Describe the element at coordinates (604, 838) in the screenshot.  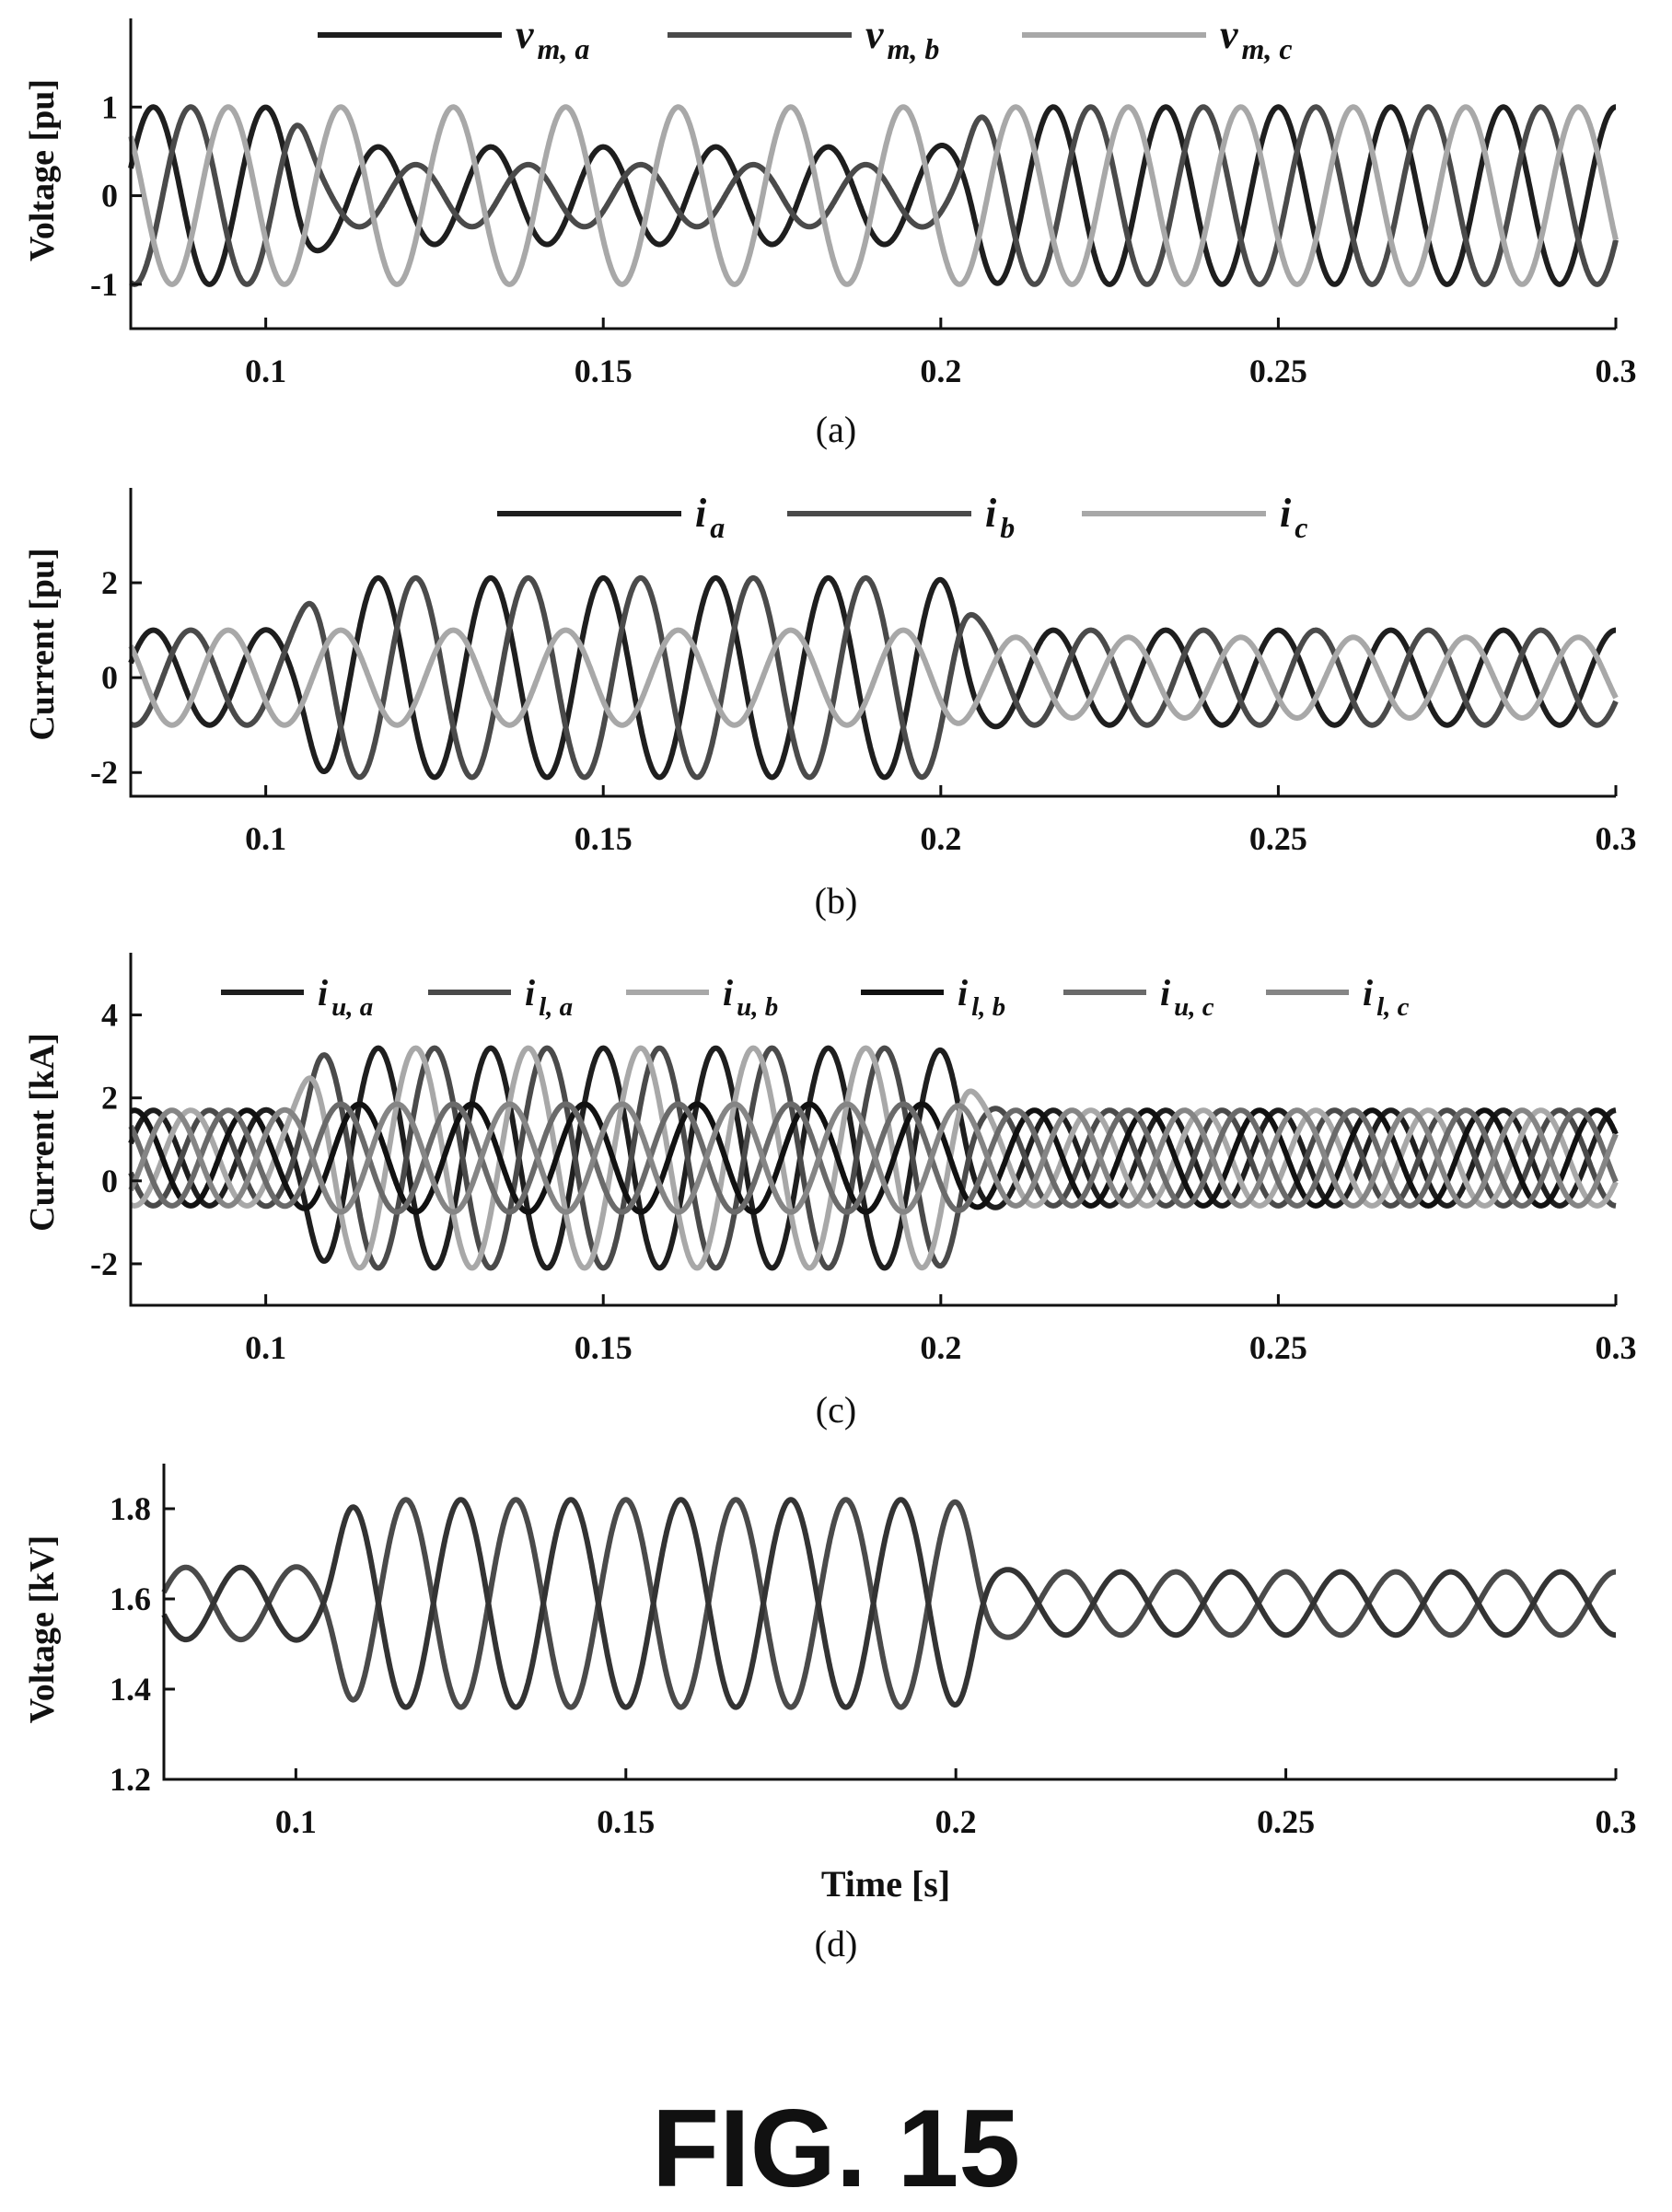
I see `panel-b-xtick-label: 0.15` at that location.